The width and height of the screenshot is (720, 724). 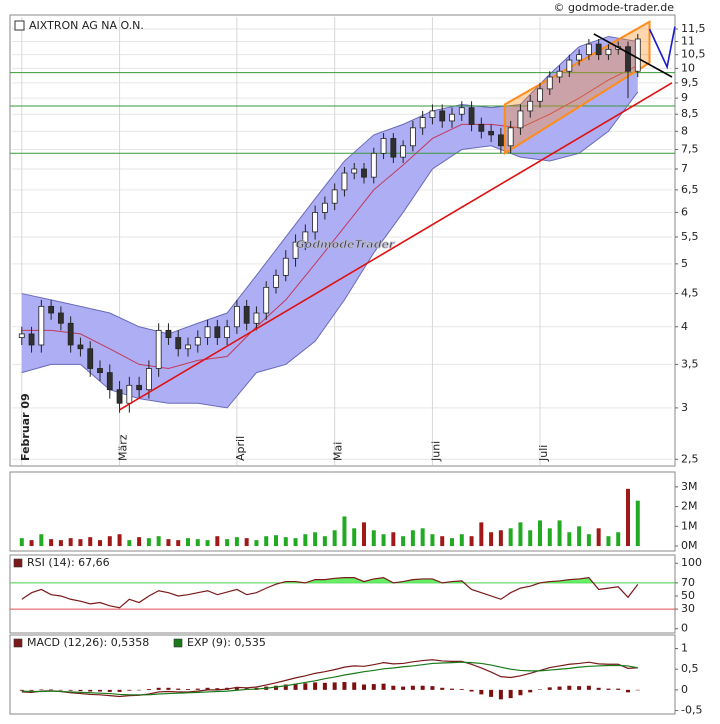 What do you see at coordinates (689, 525) in the screenshot?
I see `y-tick-label: 1M` at bounding box center [689, 525].